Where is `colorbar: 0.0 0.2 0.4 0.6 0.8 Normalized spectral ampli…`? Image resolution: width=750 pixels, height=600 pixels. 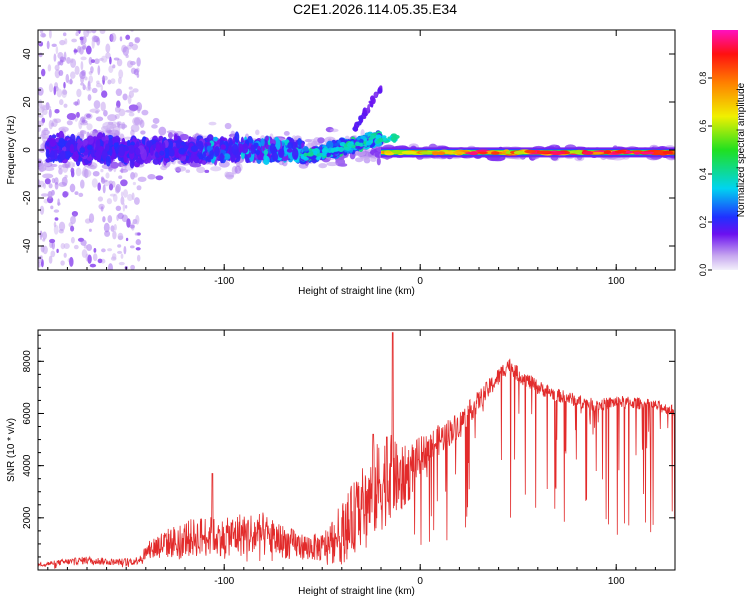
colorbar: 0.0 0.2 0.4 0.6 0.8 Normalized spectral ampli… is located at coordinates (722, 153).